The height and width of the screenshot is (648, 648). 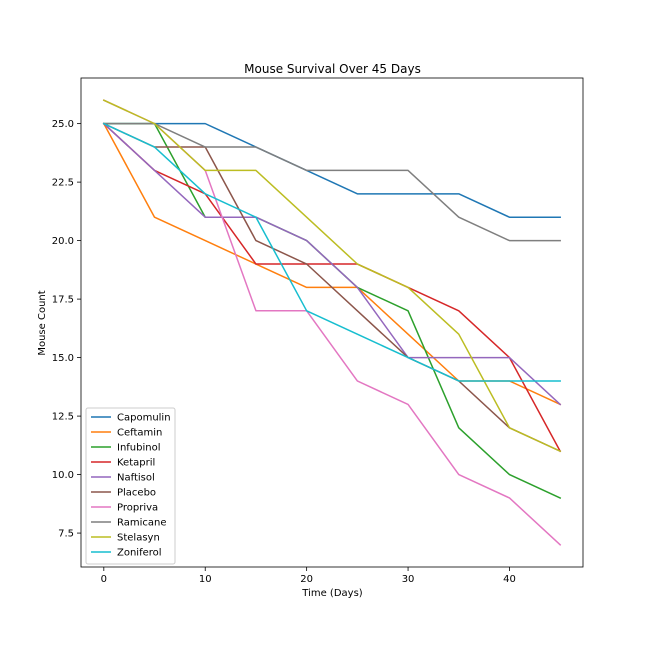 What do you see at coordinates (332, 69) in the screenshot?
I see `chart-title: Mouse Survival Over 45 Days` at bounding box center [332, 69].